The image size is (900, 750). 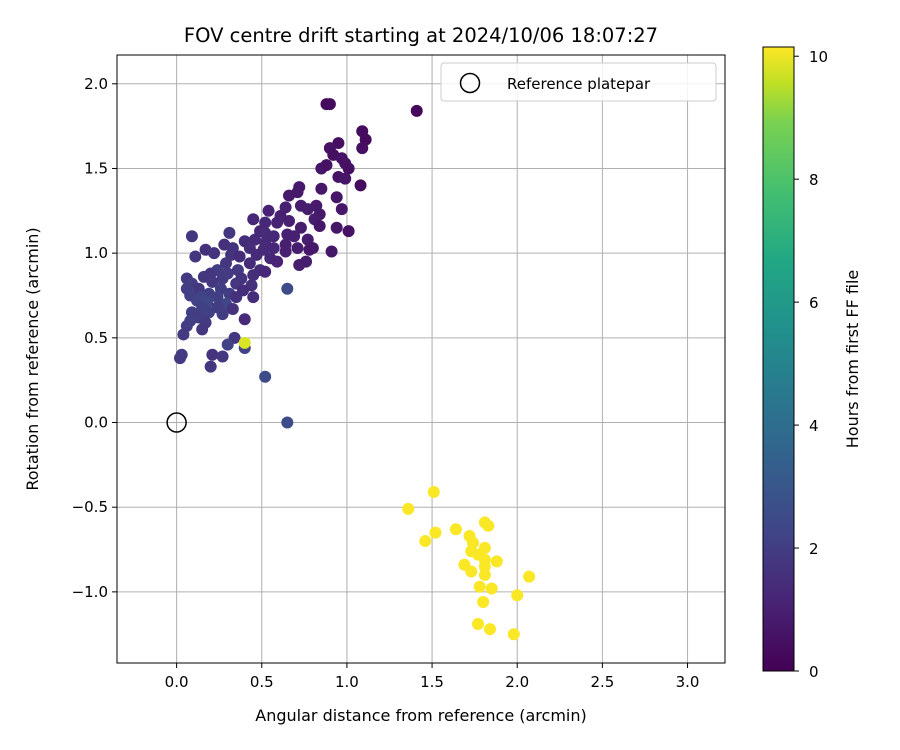 What do you see at coordinates (814, 672) in the screenshot?
I see `colorbar-tick-label: 0` at bounding box center [814, 672].